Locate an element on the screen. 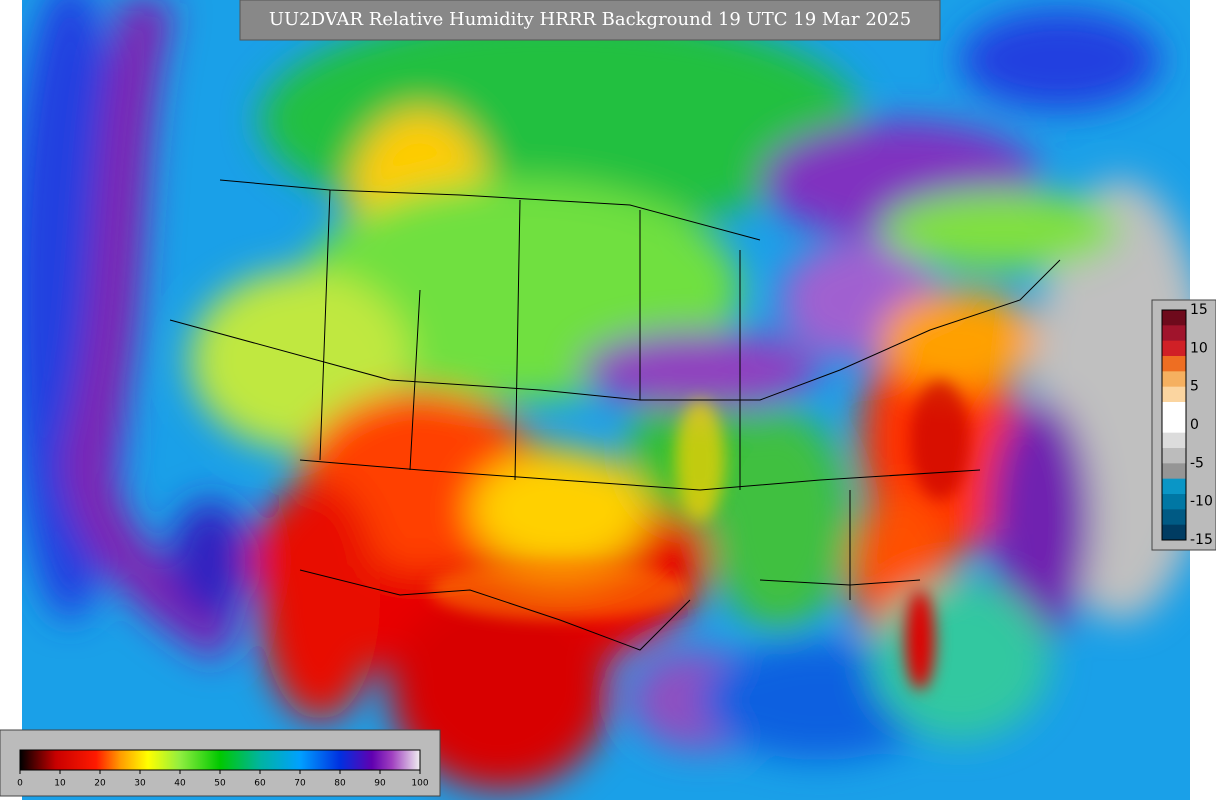  colorbar-label: 30 is located at coordinates (140, 784).